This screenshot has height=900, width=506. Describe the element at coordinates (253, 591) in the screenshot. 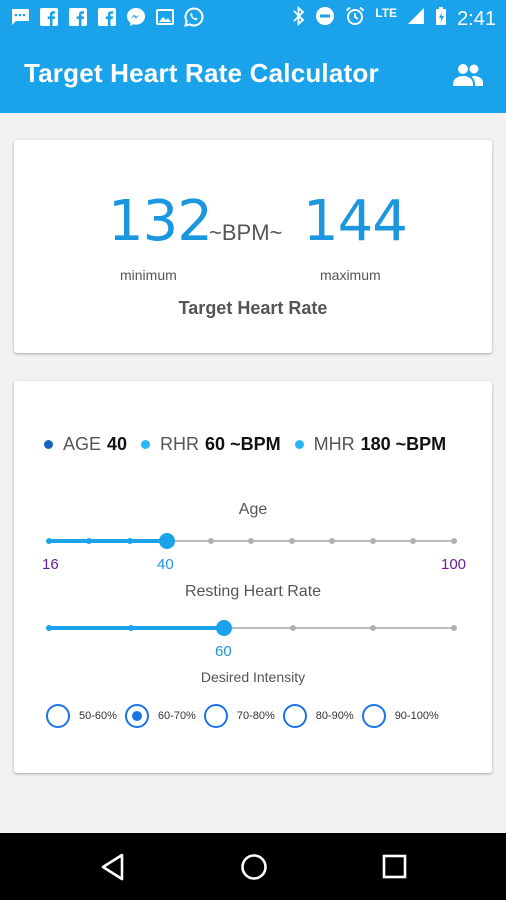

I see `rhr-slider-label: Resting Heart Rate` at that location.